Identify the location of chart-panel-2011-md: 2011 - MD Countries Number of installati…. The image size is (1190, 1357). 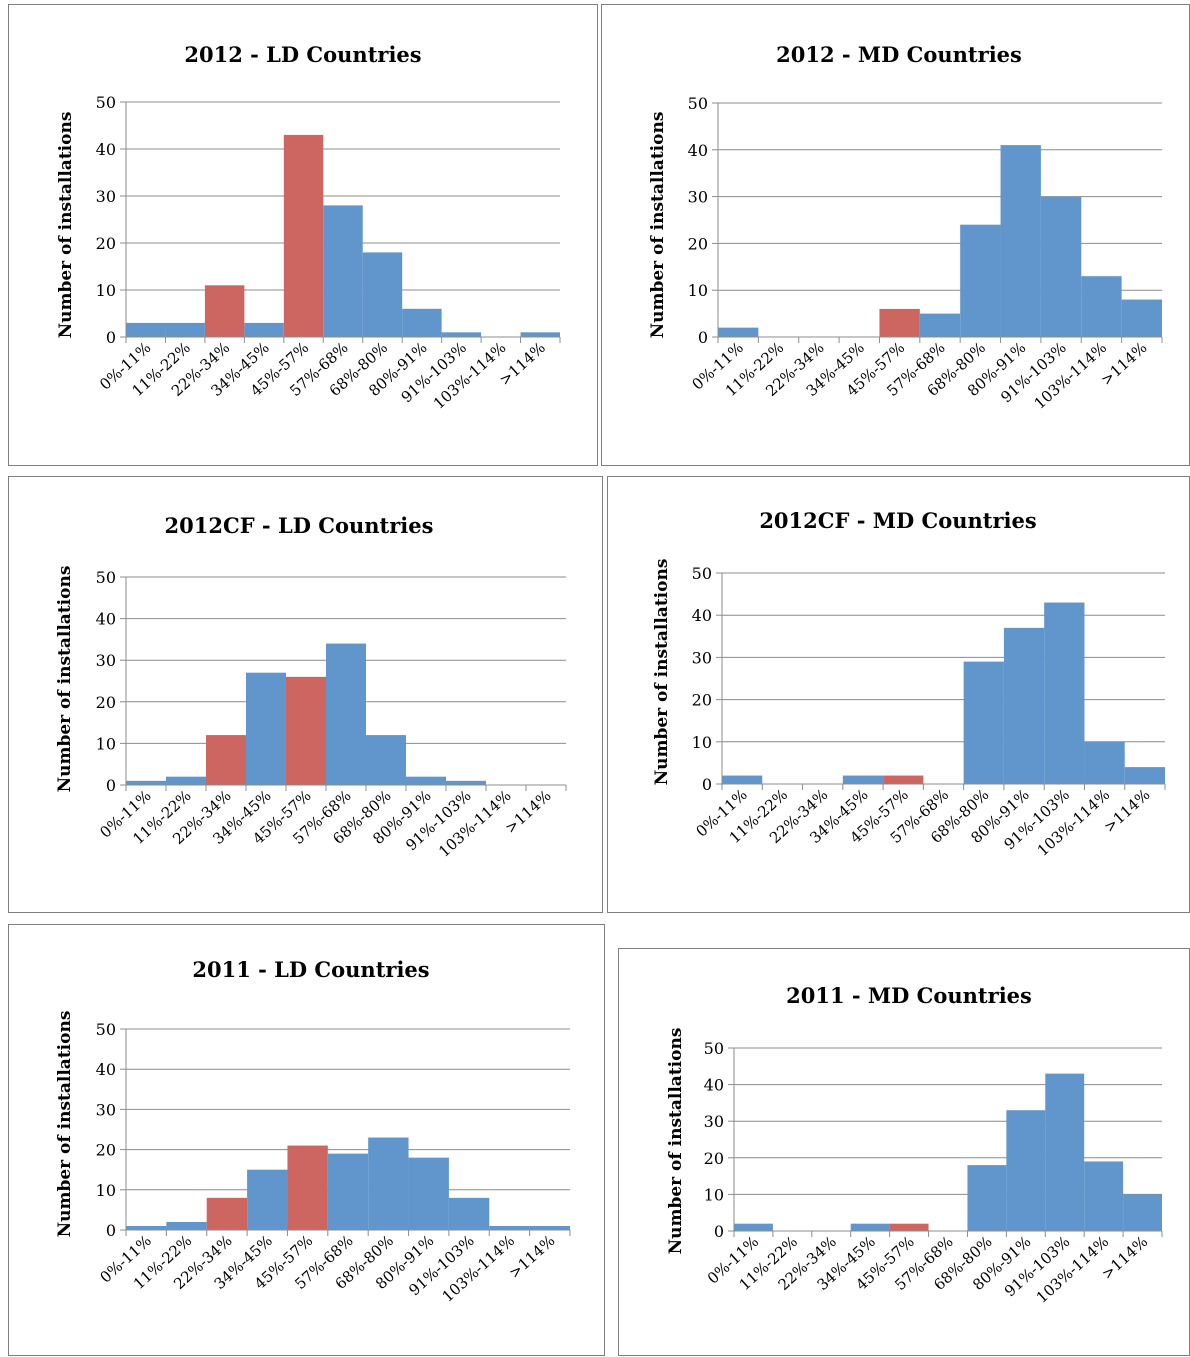
(904, 1152).